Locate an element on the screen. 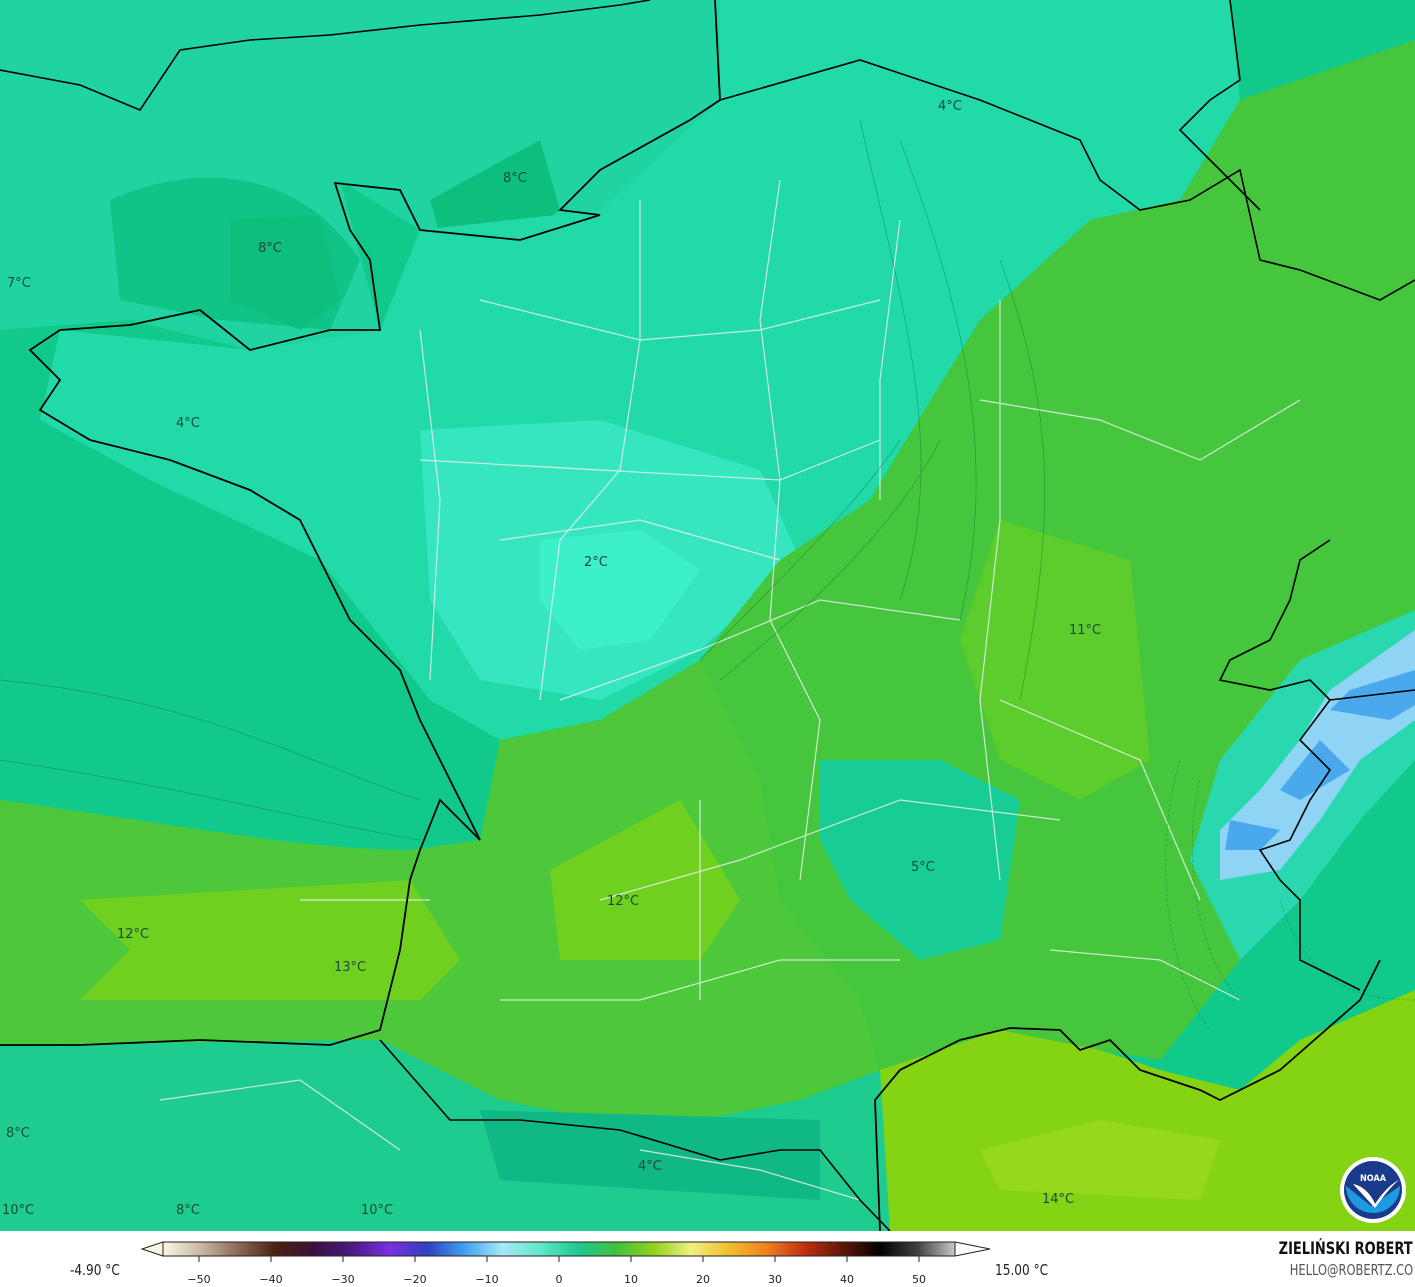 This screenshot has width=1415, height=1287. temp-label: 2°C is located at coordinates (596, 562).